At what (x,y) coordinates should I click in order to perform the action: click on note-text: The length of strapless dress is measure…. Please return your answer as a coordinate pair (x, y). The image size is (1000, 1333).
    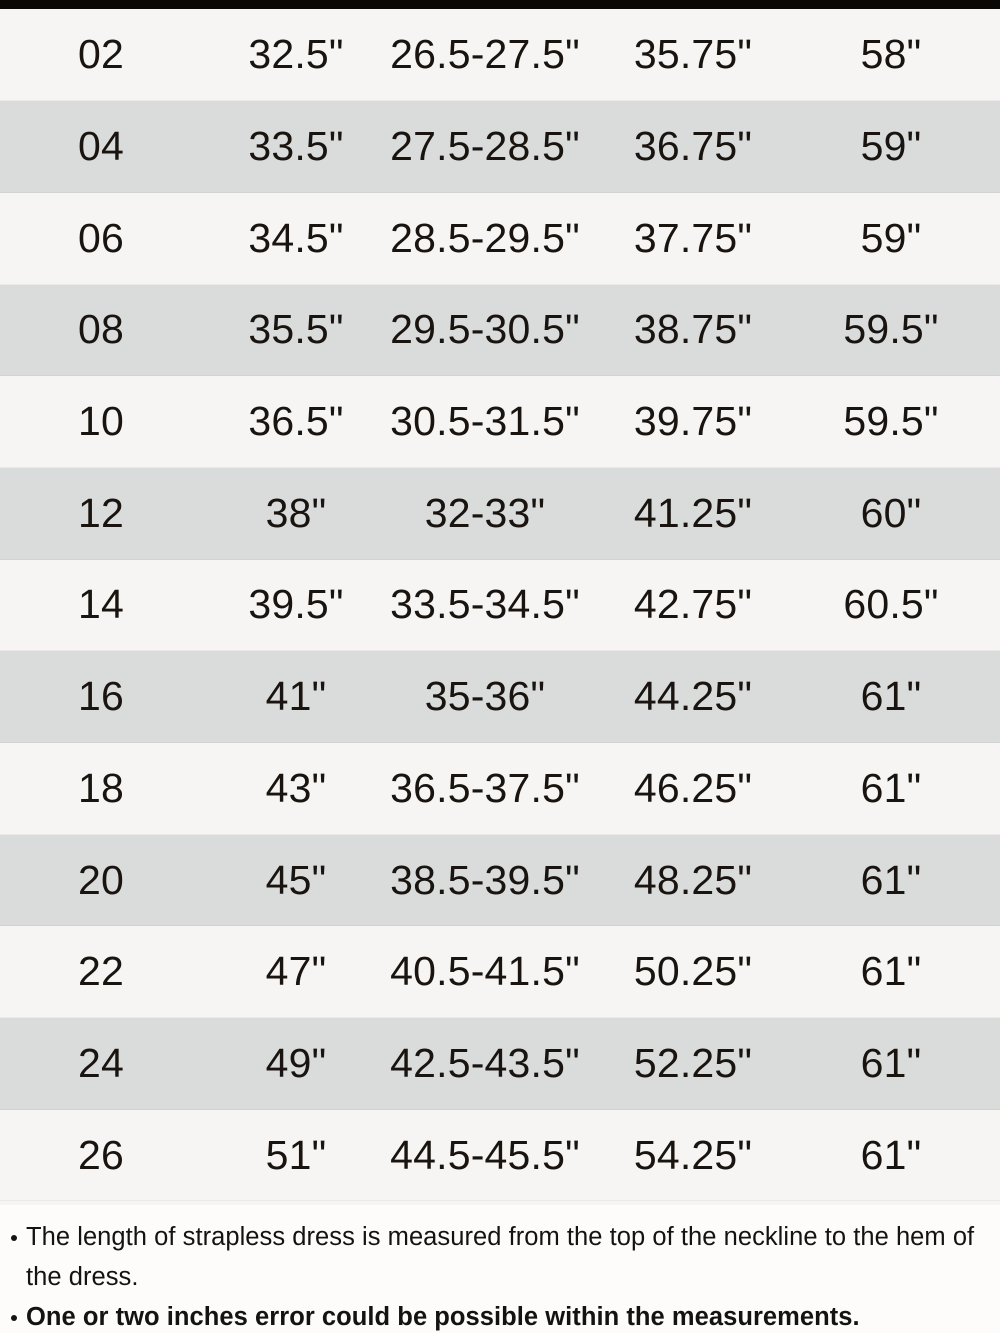
    Looking at the image, I should click on (500, 1257).